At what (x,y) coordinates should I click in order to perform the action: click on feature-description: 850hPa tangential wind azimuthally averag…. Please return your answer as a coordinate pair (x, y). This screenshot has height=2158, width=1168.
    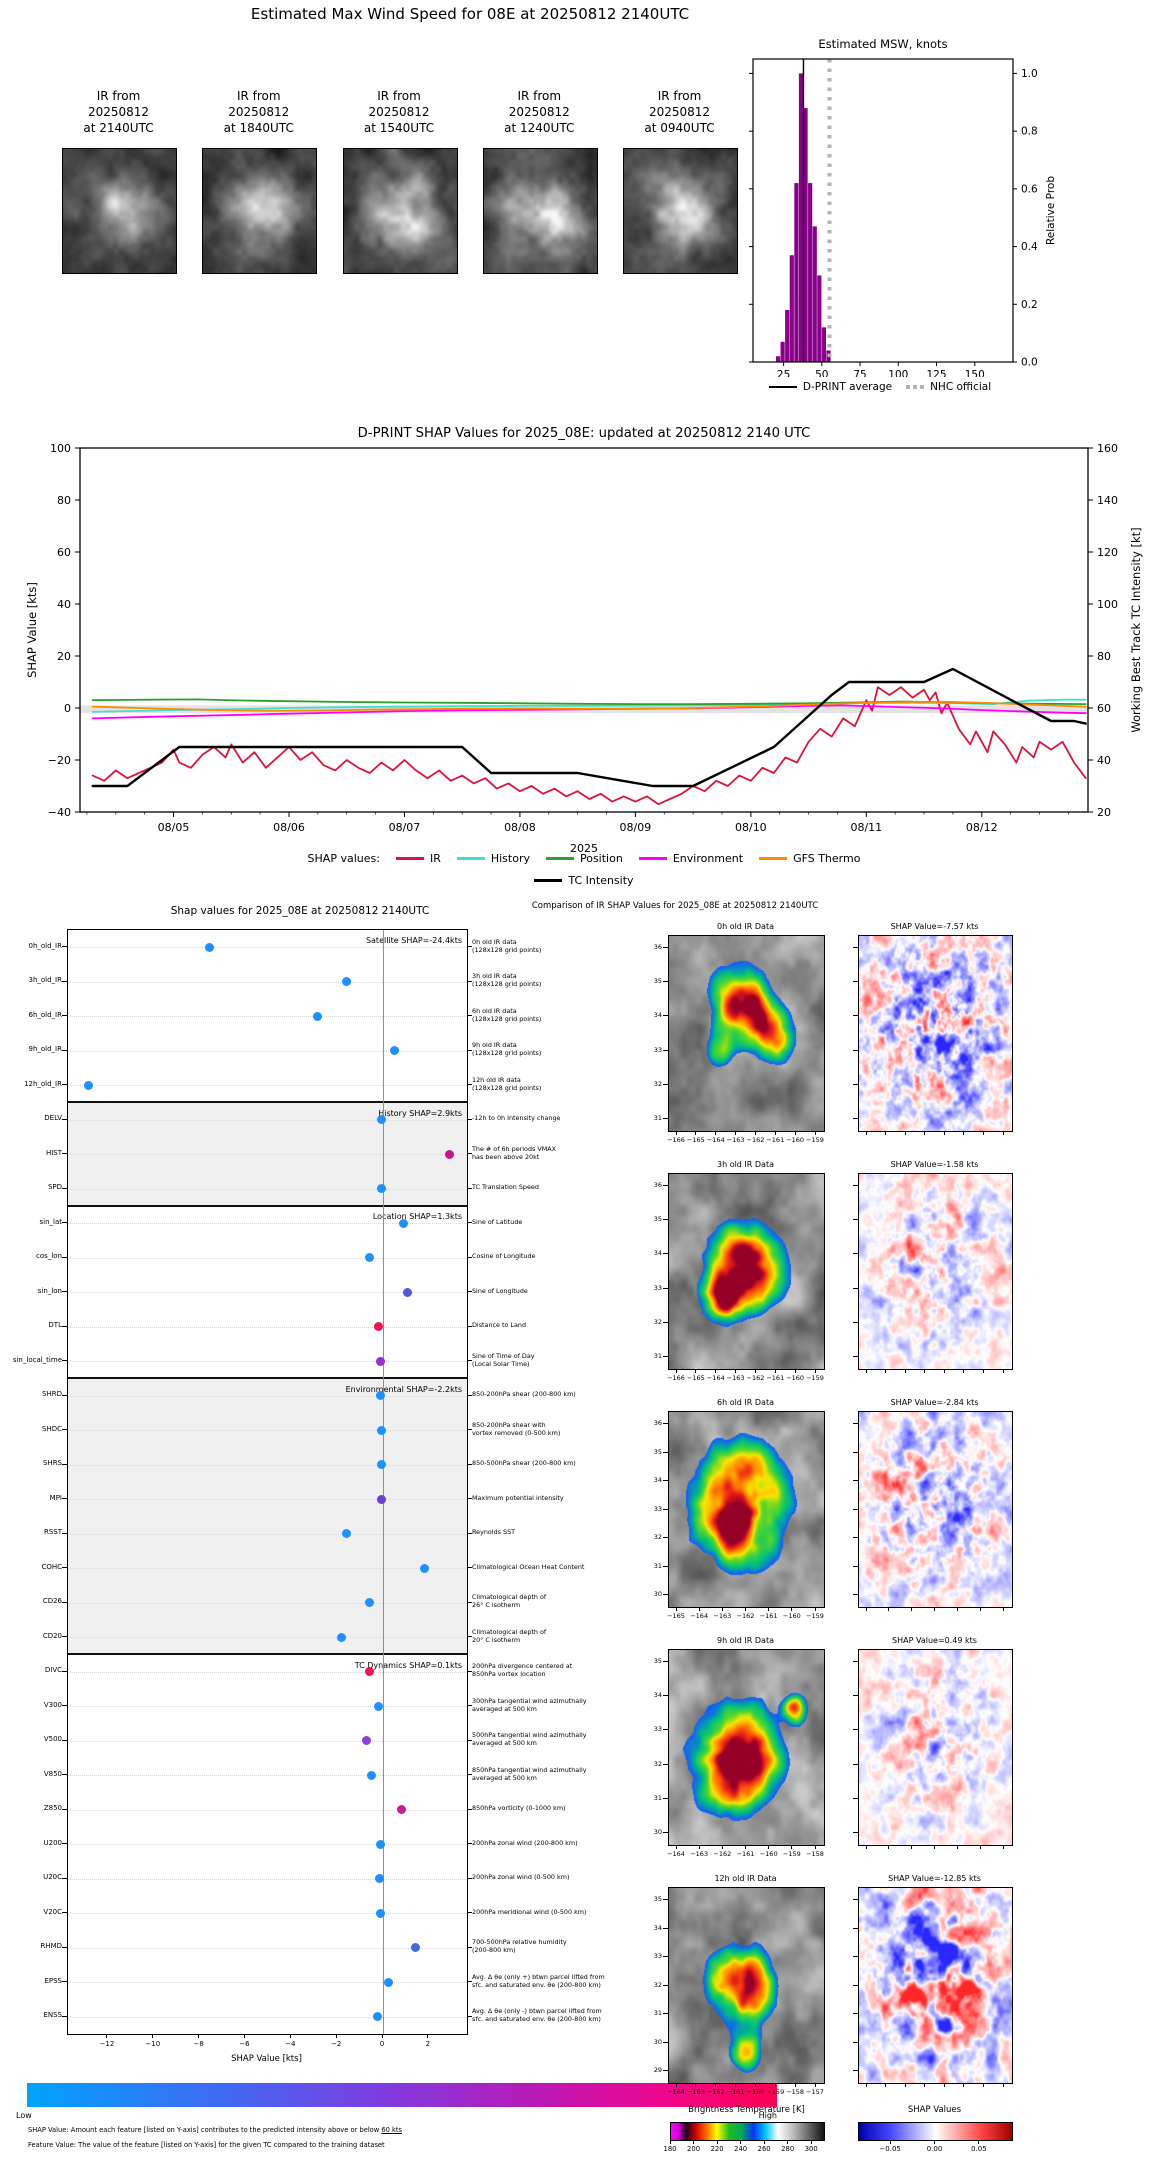
    Looking at the image, I should click on (547, 1774).